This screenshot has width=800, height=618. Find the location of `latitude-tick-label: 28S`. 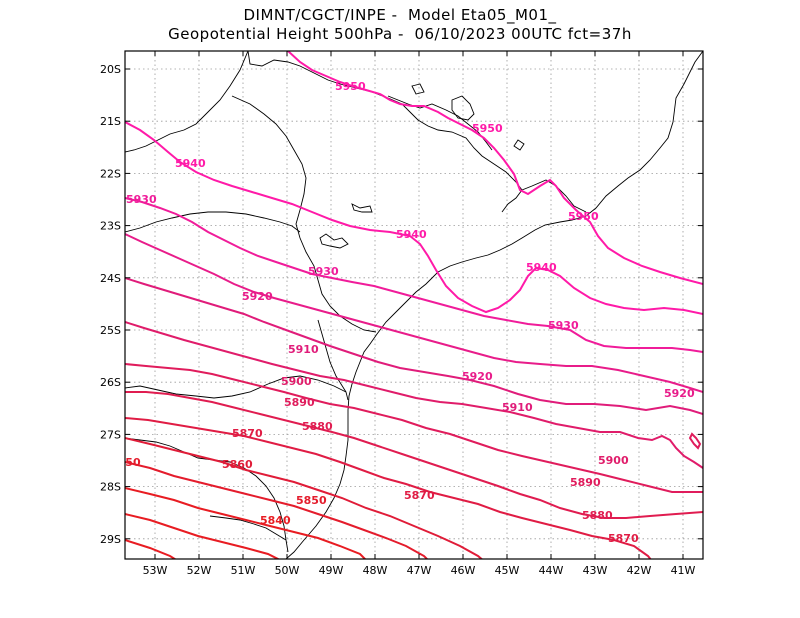

latitude-tick-label: 28S is located at coordinates (110, 487).